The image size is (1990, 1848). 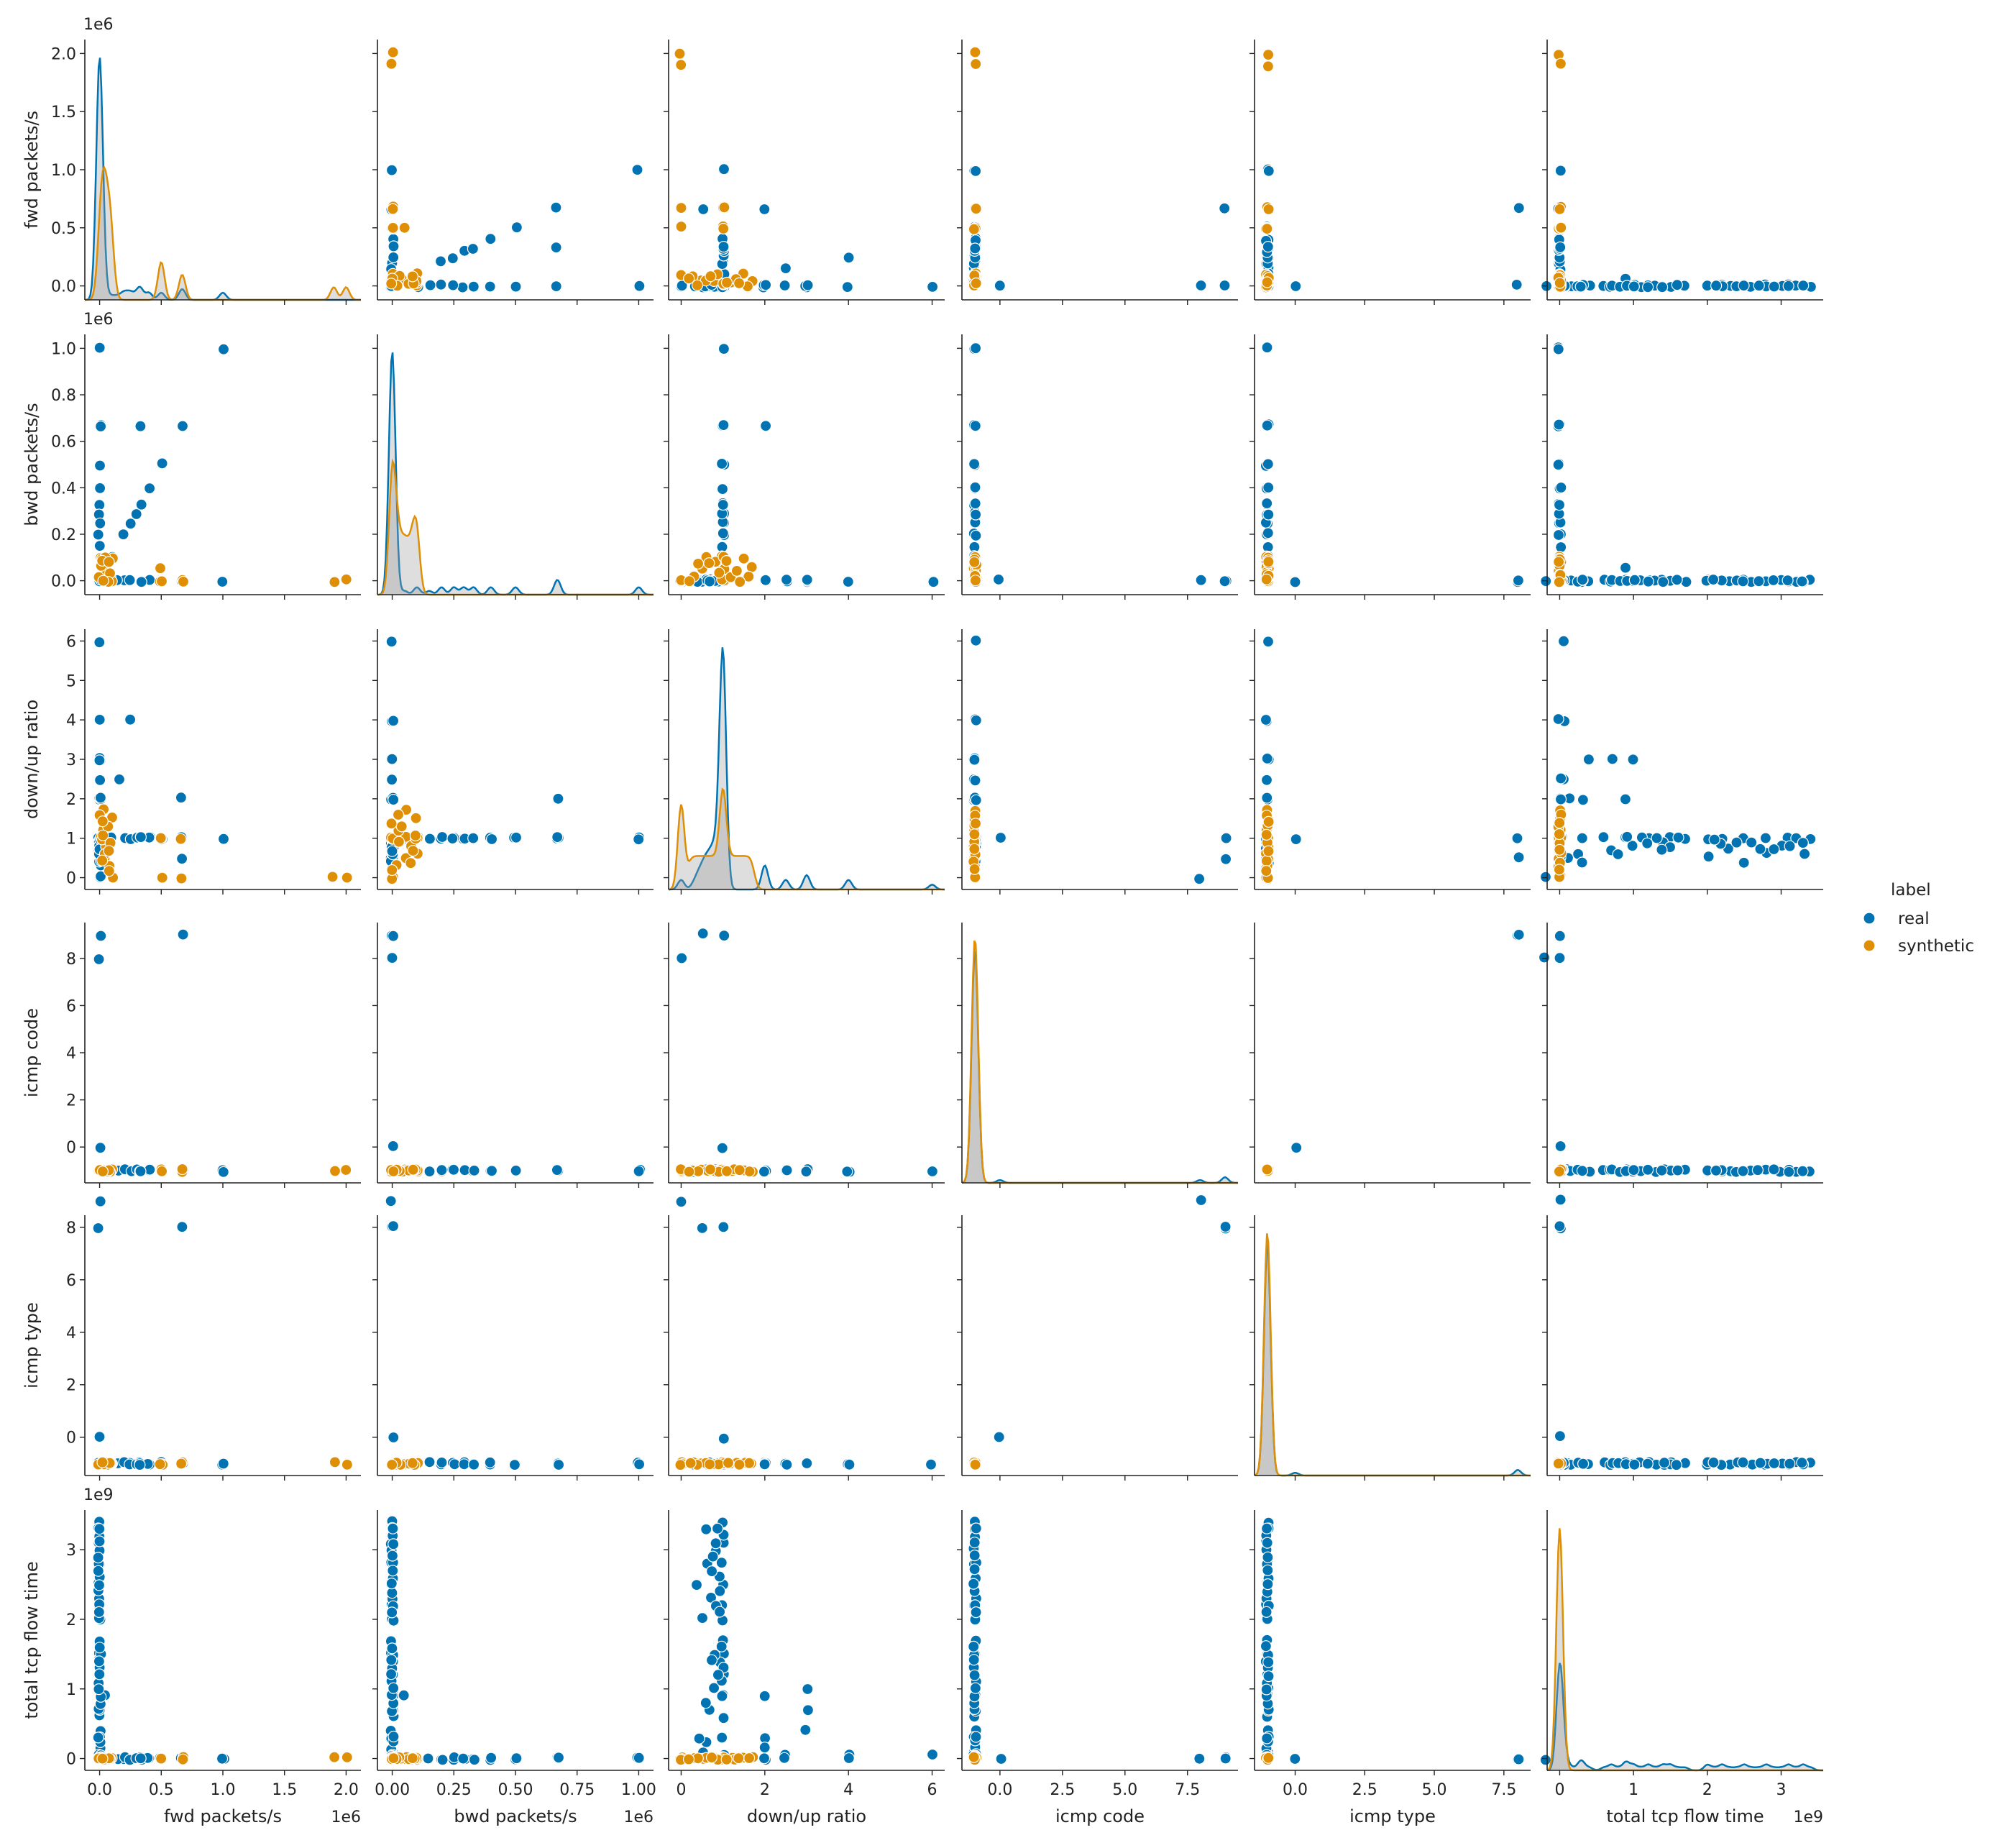 What do you see at coordinates (1685, 1816) in the screenshot?
I see `x-axis-label: total tcp flow time` at bounding box center [1685, 1816].